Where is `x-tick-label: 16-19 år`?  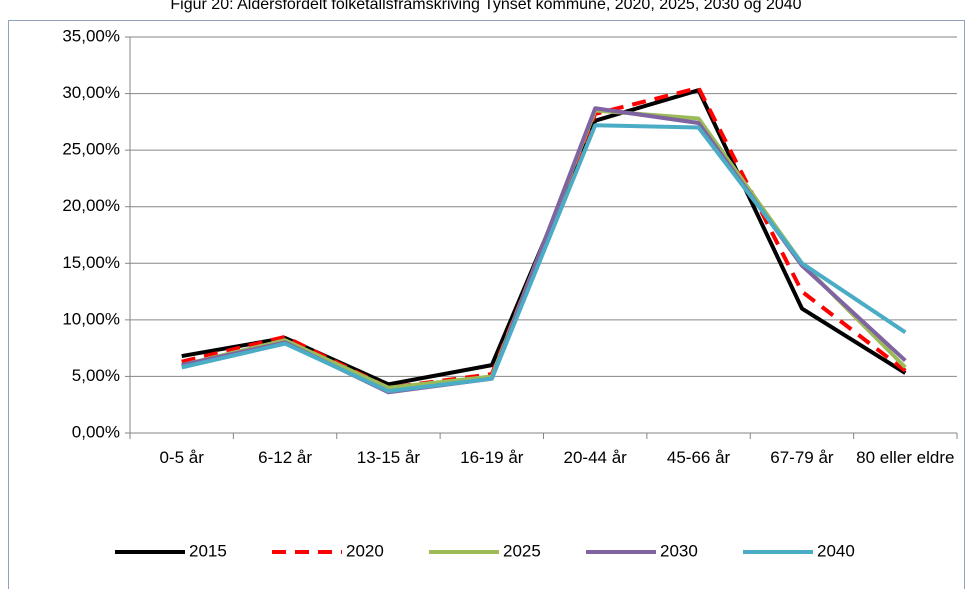
x-tick-label: 16-19 år is located at coordinates (492, 457).